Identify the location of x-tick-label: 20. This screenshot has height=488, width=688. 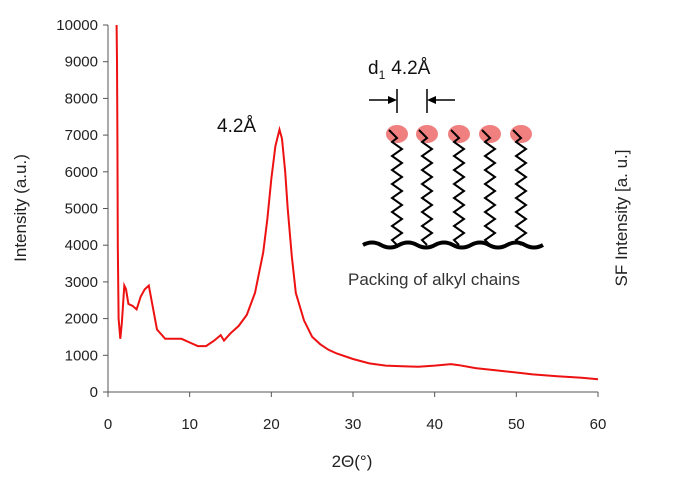
(271, 424).